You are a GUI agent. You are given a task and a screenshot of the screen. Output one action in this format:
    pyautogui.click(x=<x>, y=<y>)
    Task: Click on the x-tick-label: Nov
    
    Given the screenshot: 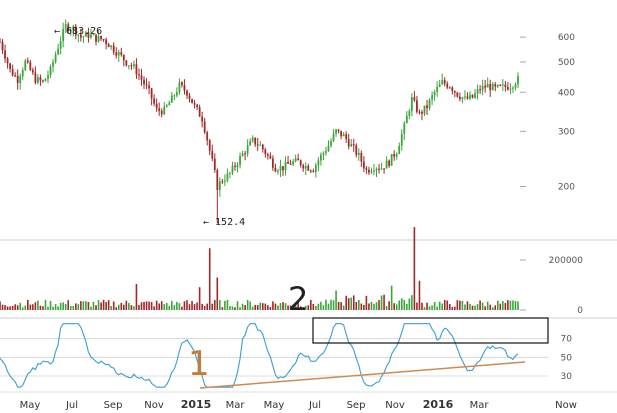 What is the action you would take?
    pyautogui.click(x=395, y=405)
    